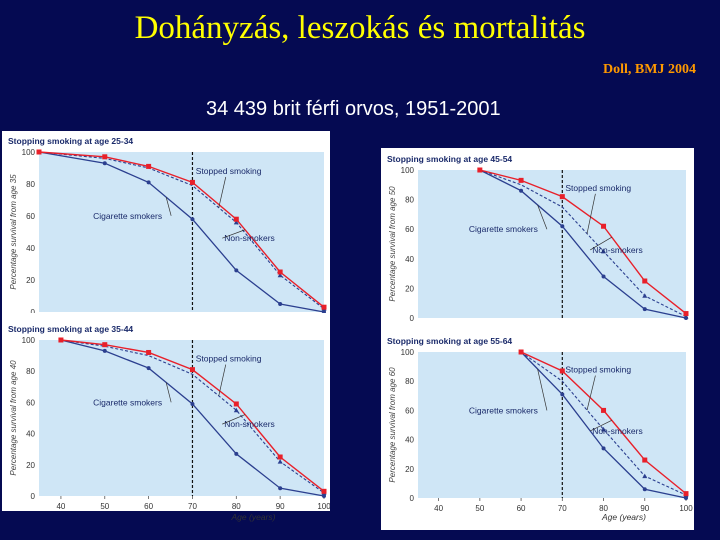  What do you see at coordinates (603, 508) in the screenshot?
I see `x-tick-label: 80` at bounding box center [603, 508].